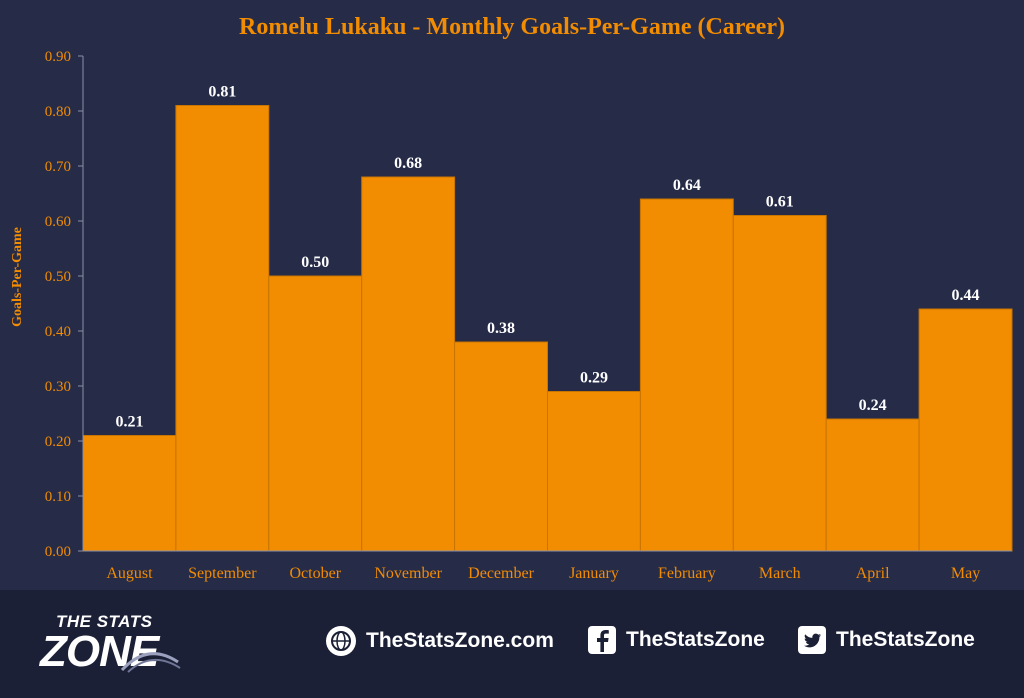  What do you see at coordinates (501, 328) in the screenshot?
I see `data-label: 0.38` at bounding box center [501, 328].